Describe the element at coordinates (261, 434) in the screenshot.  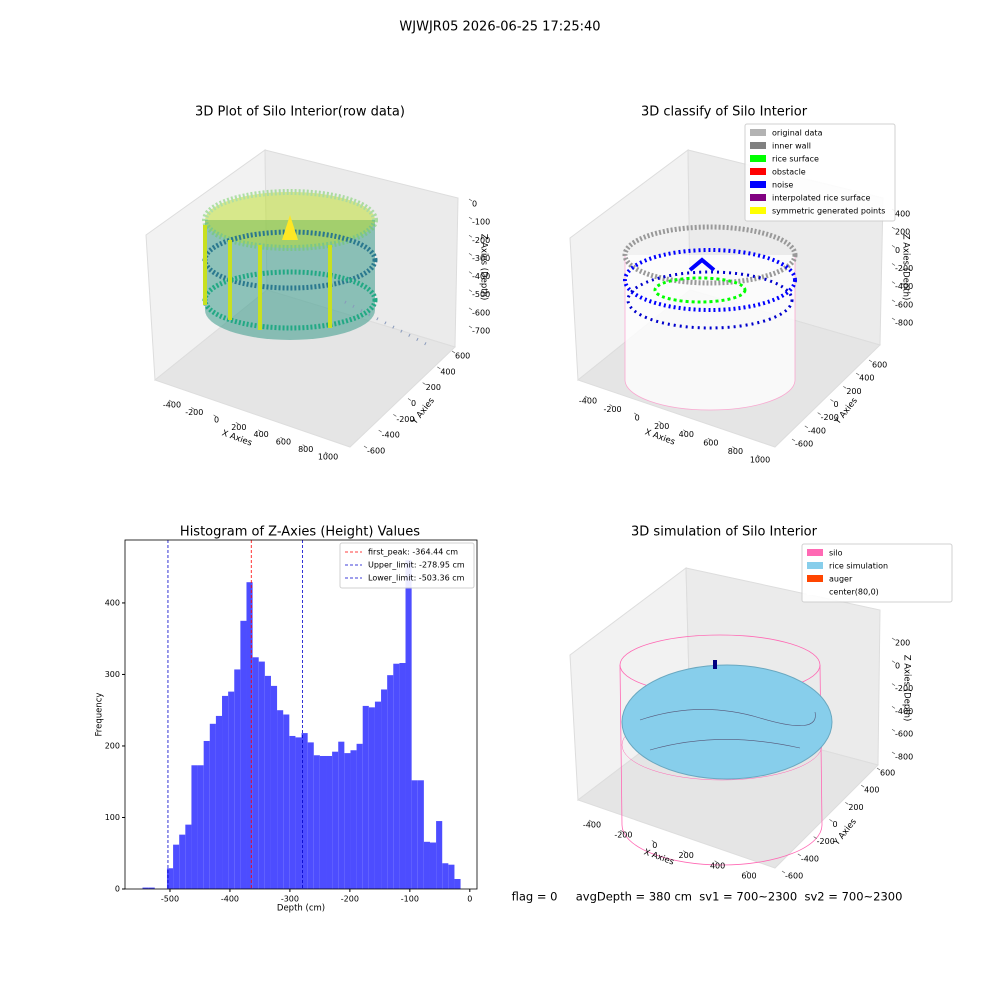
I see `x-tick-label: 400` at that location.